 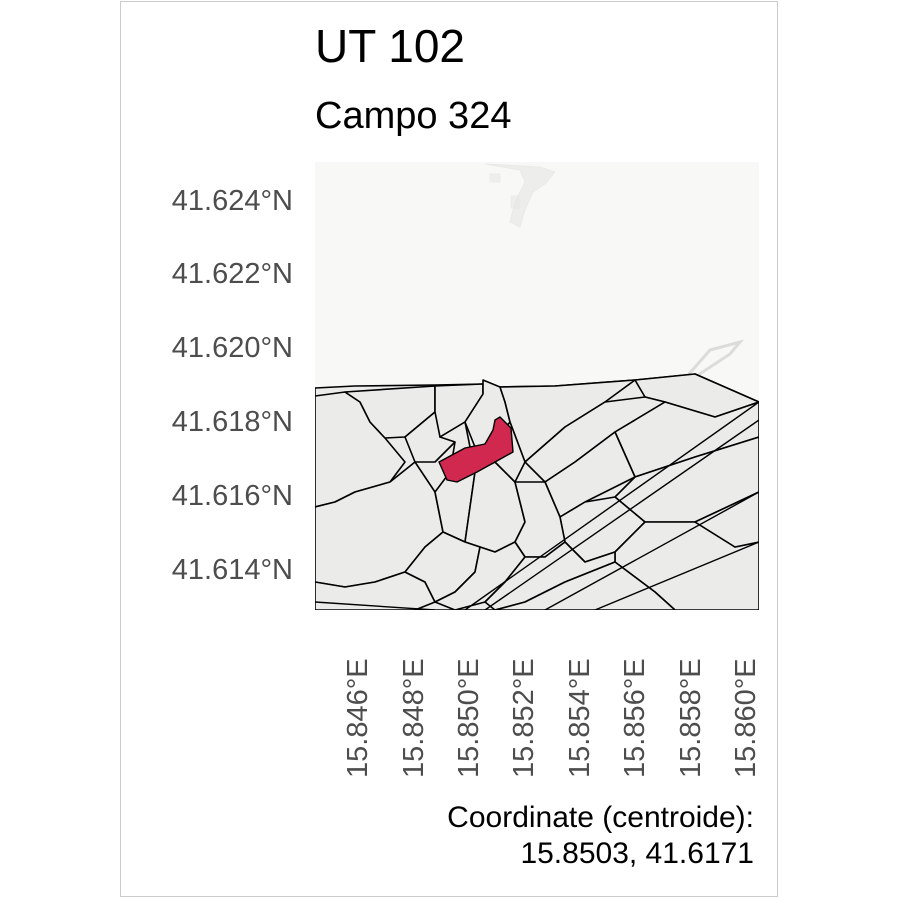 I want to click on y-tick-label: 41.616°N, so click(x=232, y=496).